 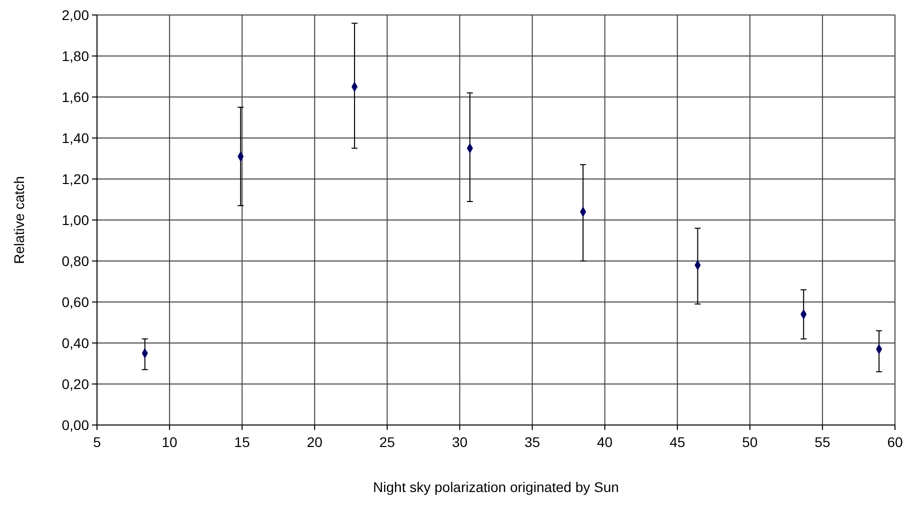 What do you see at coordinates (76, 14) in the screenshot?
I see `y-tick-label: 2,00` at bounding box center [76, 14].